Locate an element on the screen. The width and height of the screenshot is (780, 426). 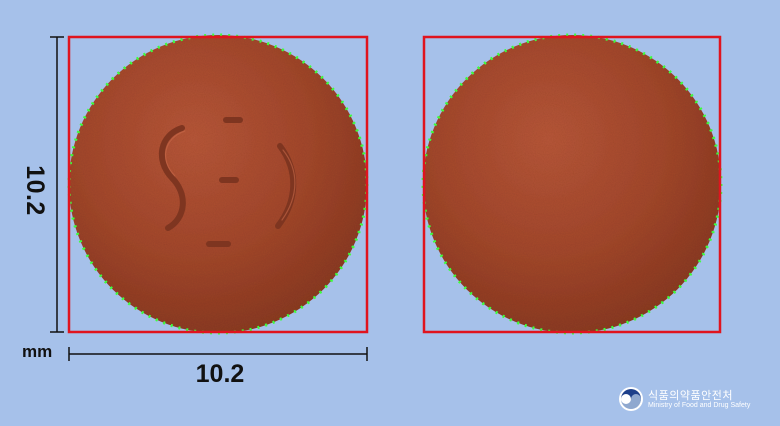
height-dimension-line is located at coordinates (57, 184).